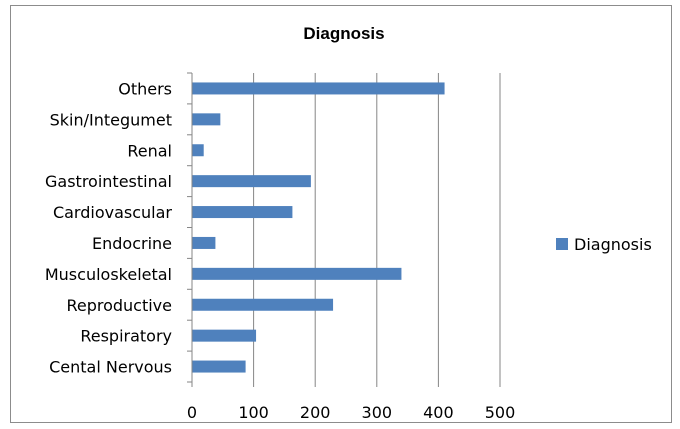 This screenshot has height=429, width=680. What do you see at coordinates (119, 305) in the screenshot?
I see `category-label: Reproductive` at bounding box center [119, 305].